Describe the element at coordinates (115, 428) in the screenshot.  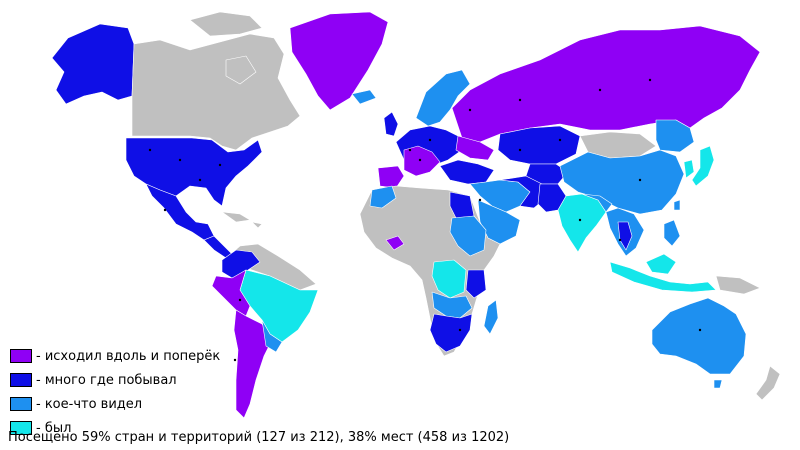
I see `legend-item-was: - был` at that location.